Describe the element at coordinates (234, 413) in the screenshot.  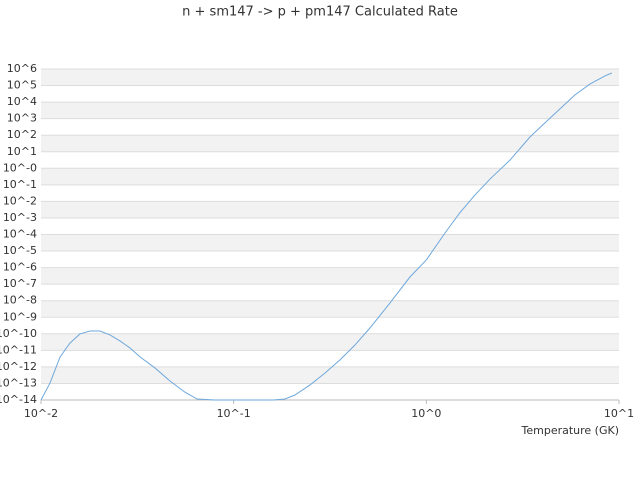
I see `x-tick-label: 10^-1` at that location.